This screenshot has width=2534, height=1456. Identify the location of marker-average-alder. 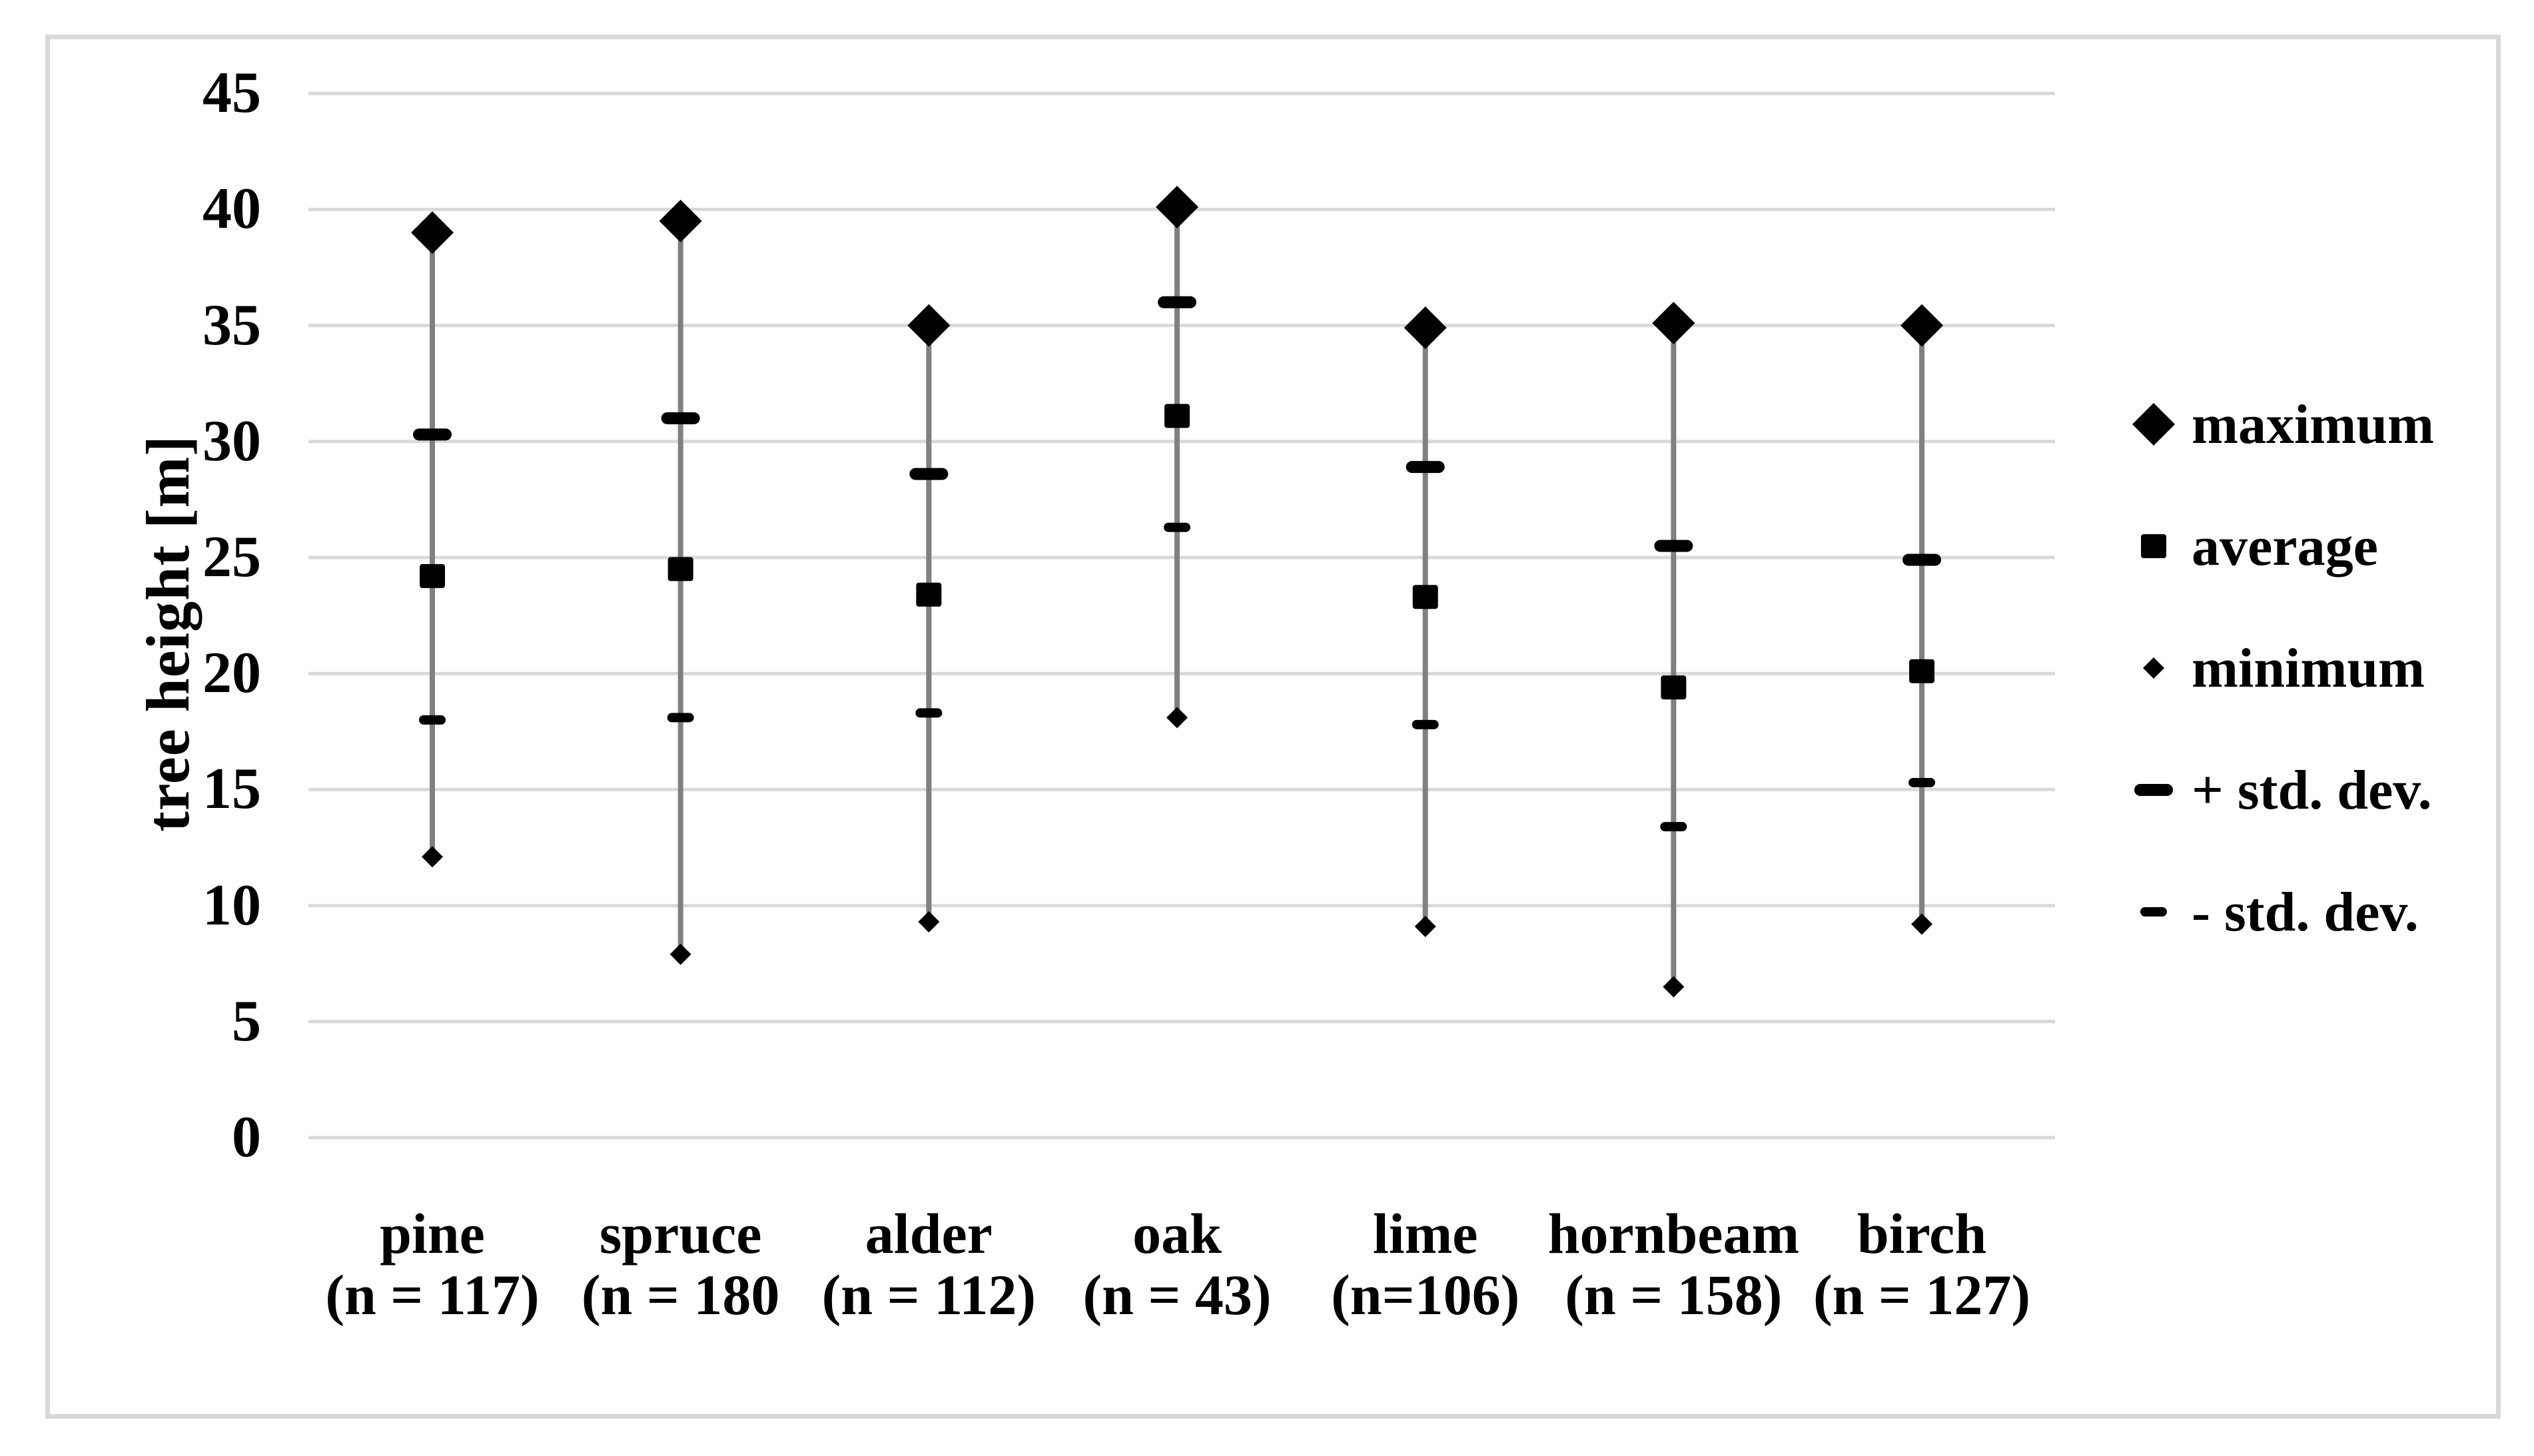
(929, 594).